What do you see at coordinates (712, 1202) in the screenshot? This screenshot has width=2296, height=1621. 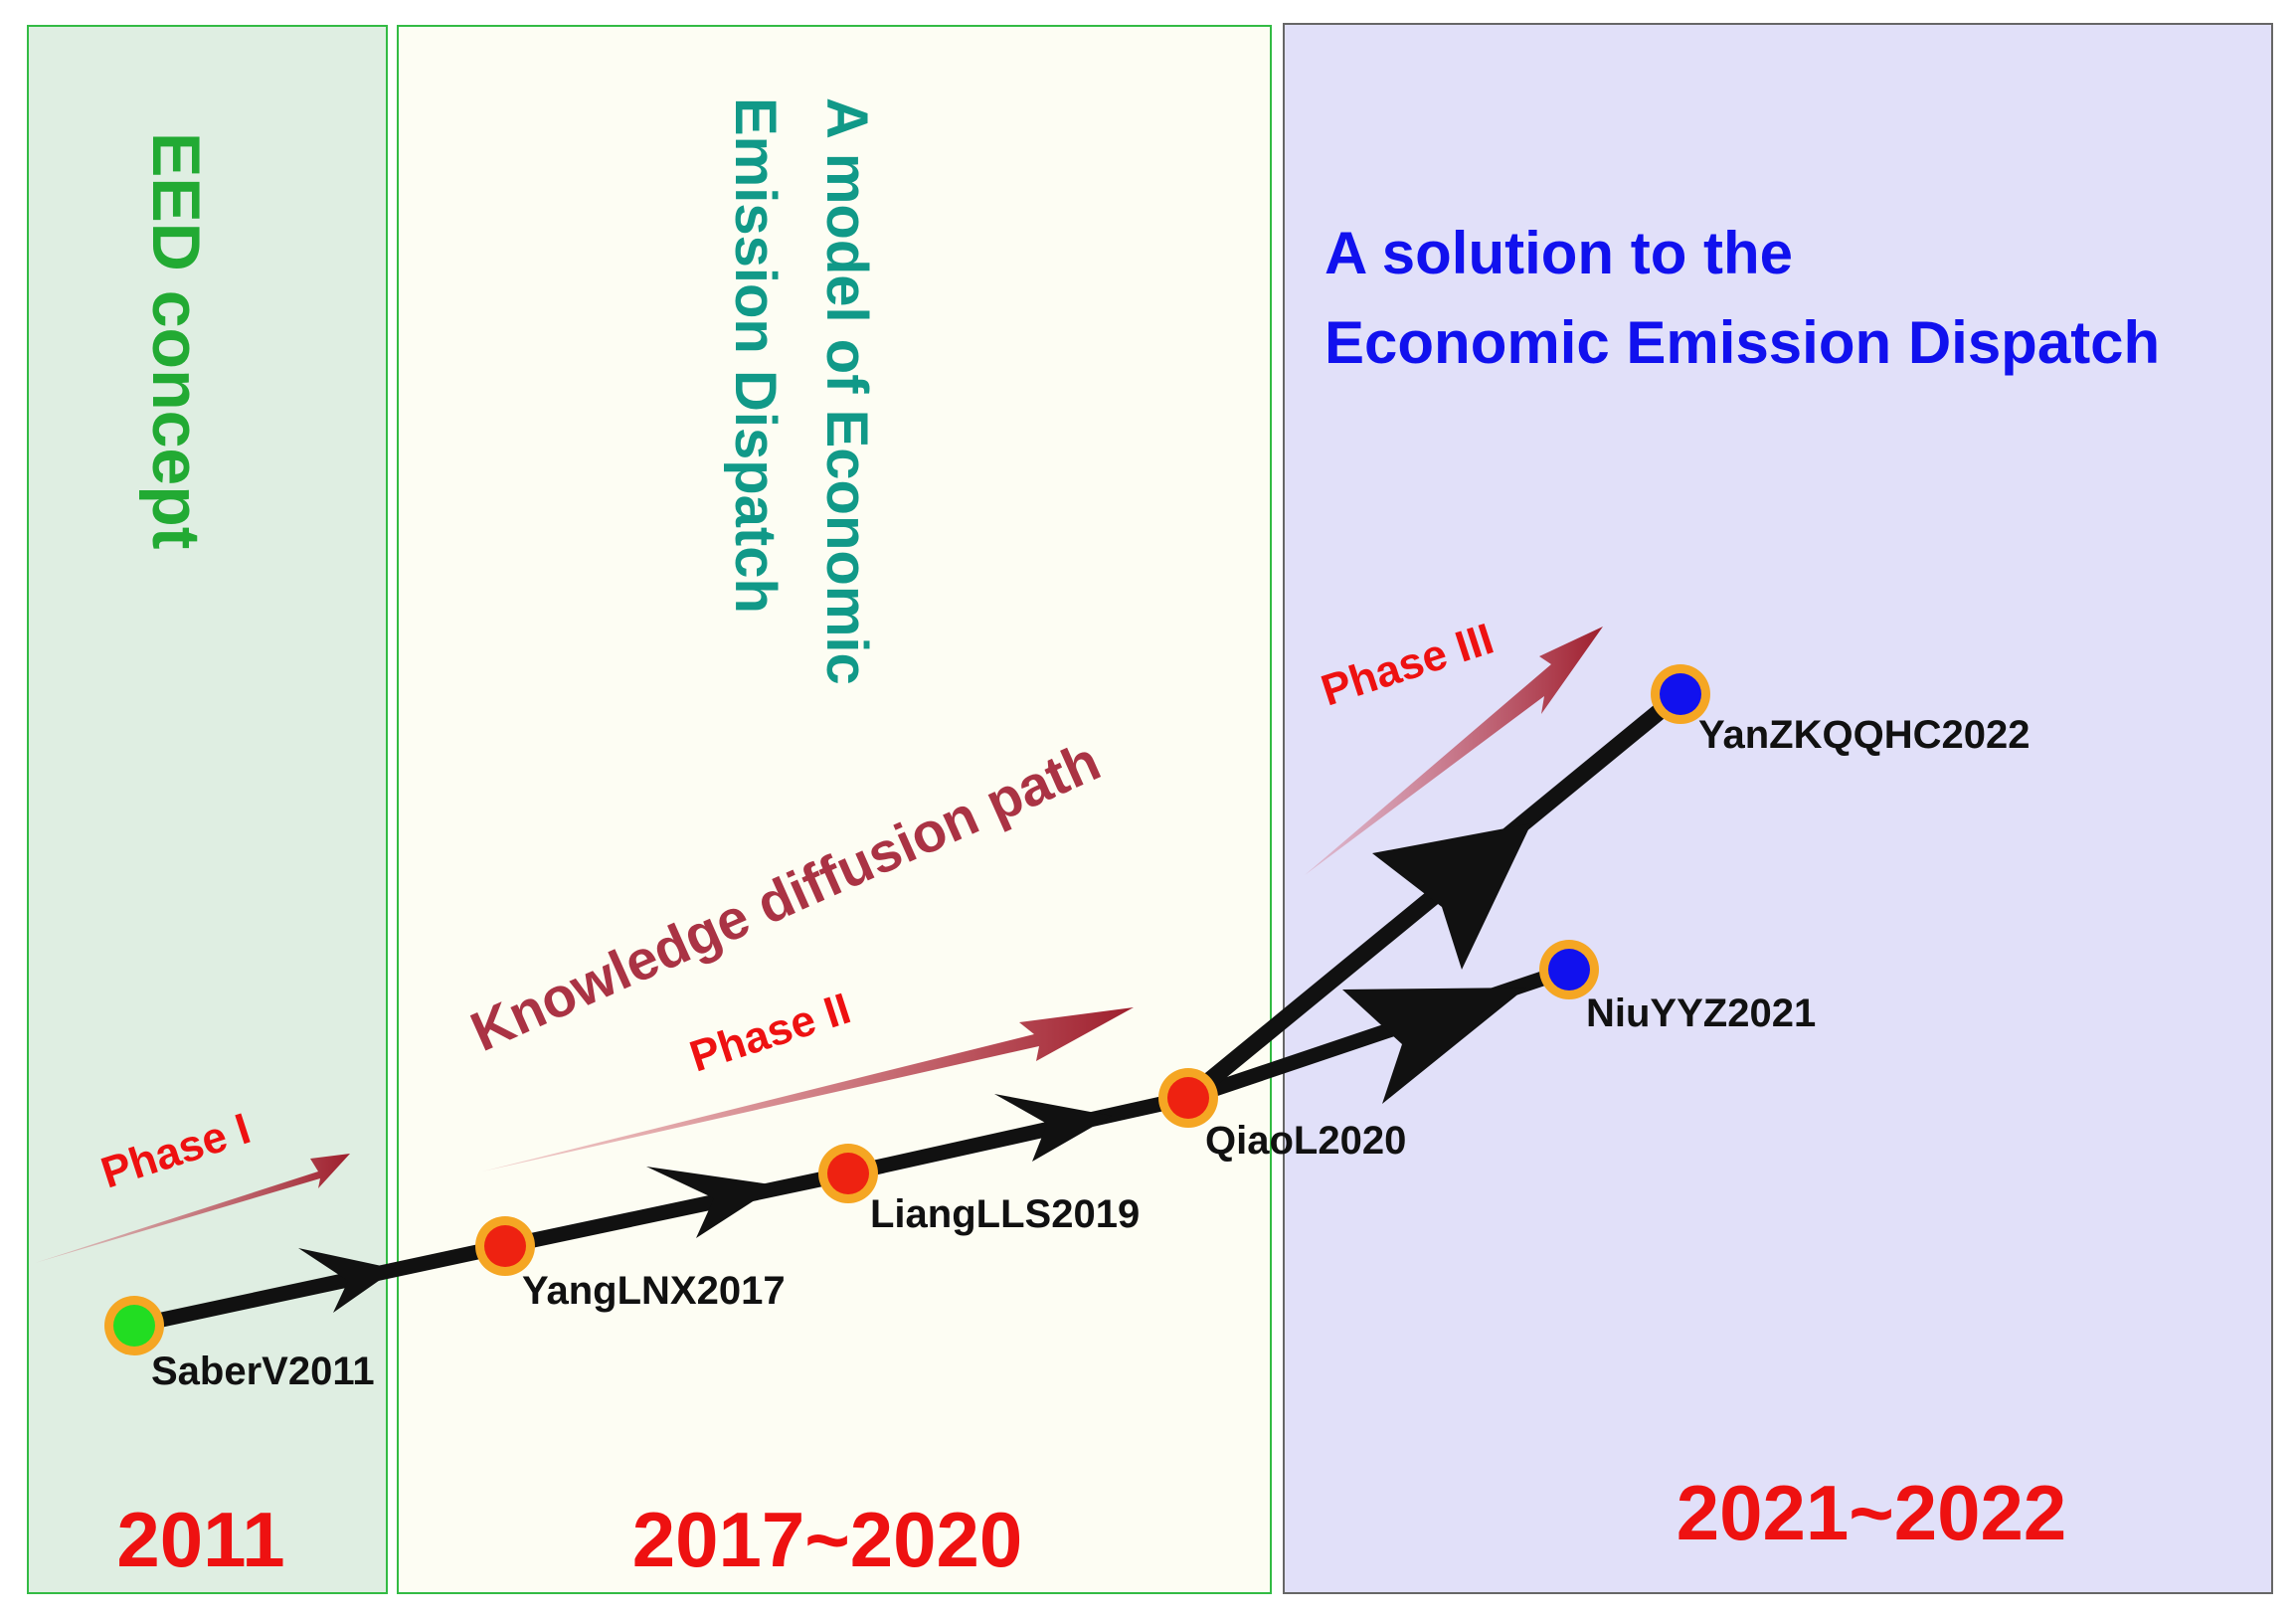 I see `arrowhead-yang-liang` at bounding box center [712, 1202].